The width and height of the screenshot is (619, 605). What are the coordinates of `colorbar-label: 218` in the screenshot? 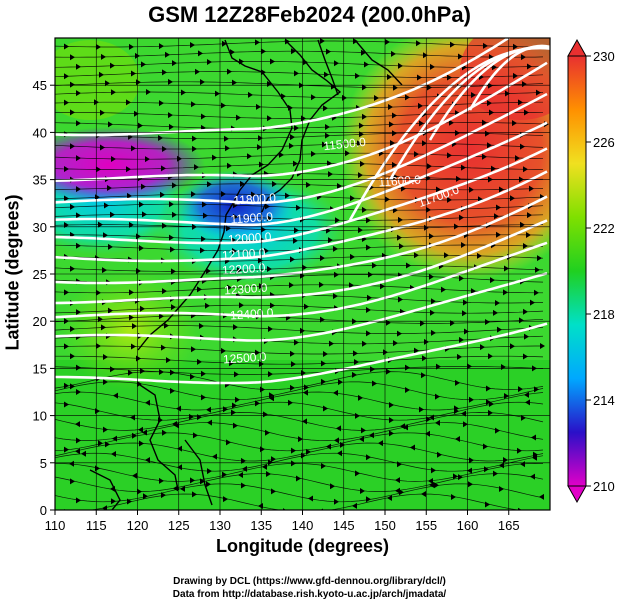 It's located at (604, 314).